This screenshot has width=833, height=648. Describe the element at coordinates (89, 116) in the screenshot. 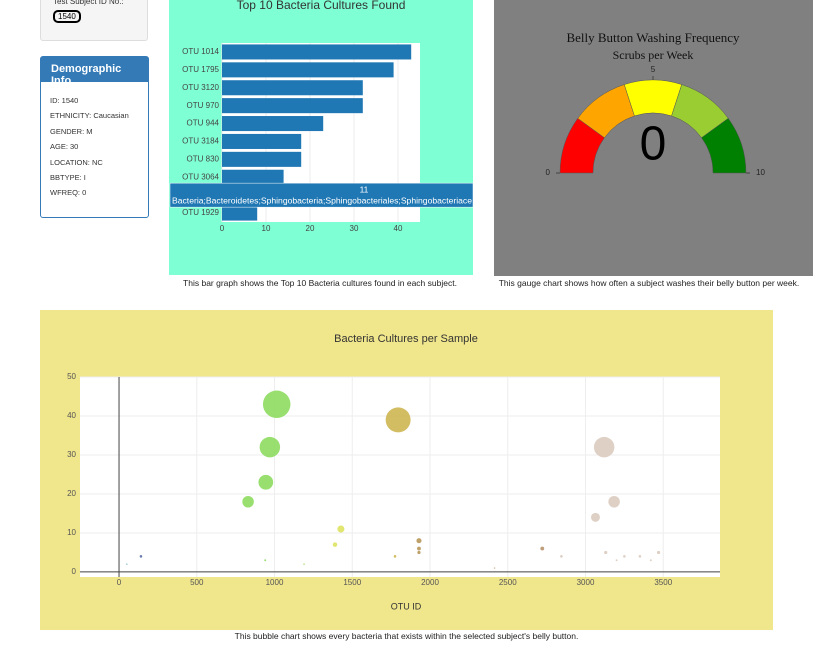

I see `demographic-line: ETHNICITY: Caucasian` at that location.